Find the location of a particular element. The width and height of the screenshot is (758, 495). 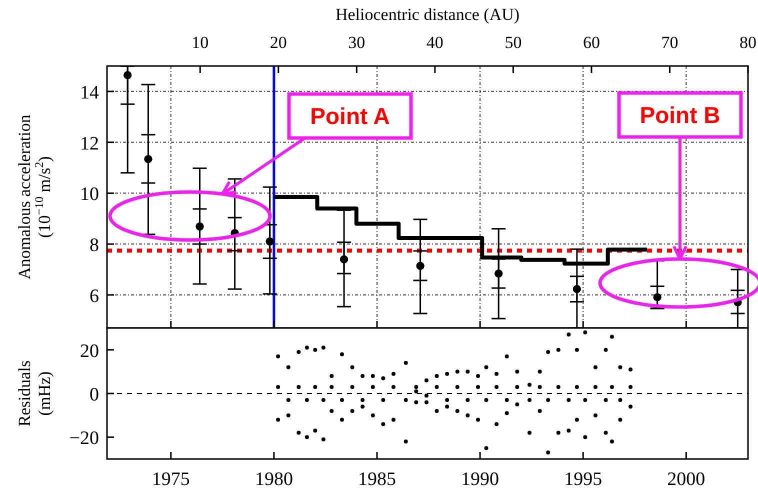

x2-tick-label: 10 is located at coordinates (200, 42).